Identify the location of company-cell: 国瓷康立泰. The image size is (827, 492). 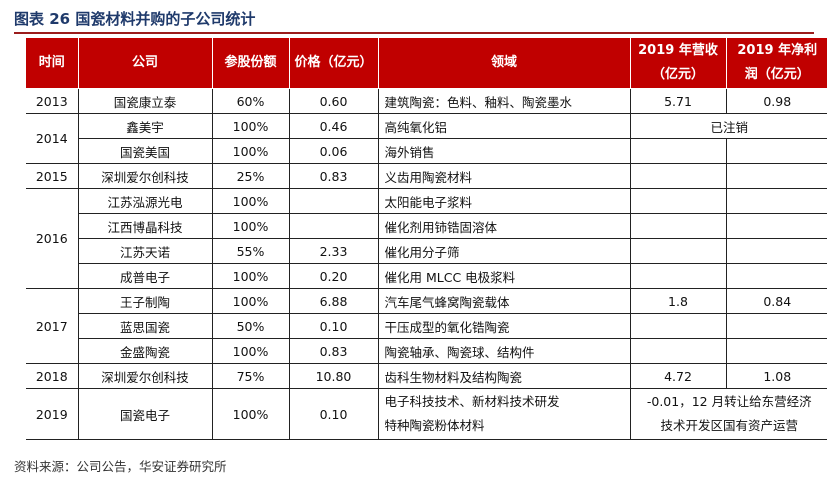
(145, 101).